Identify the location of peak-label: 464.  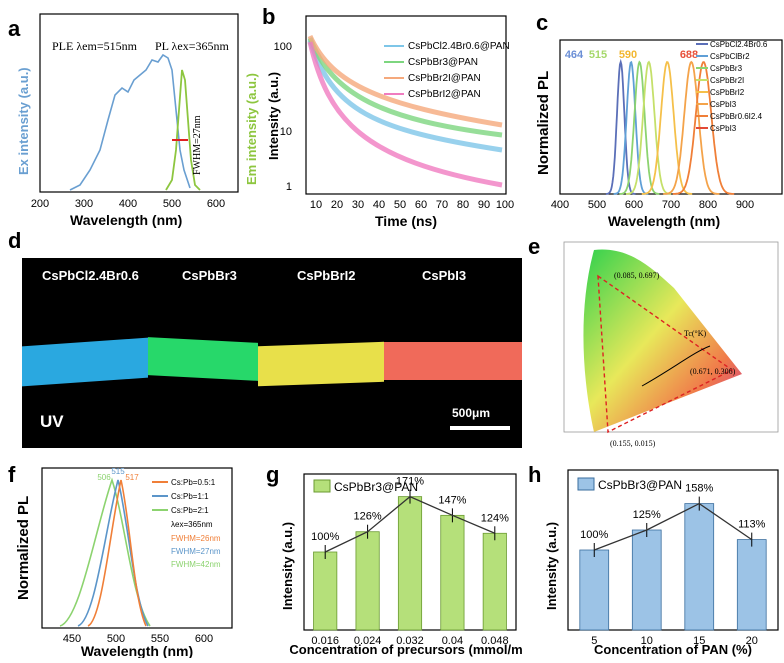
(574, 55).